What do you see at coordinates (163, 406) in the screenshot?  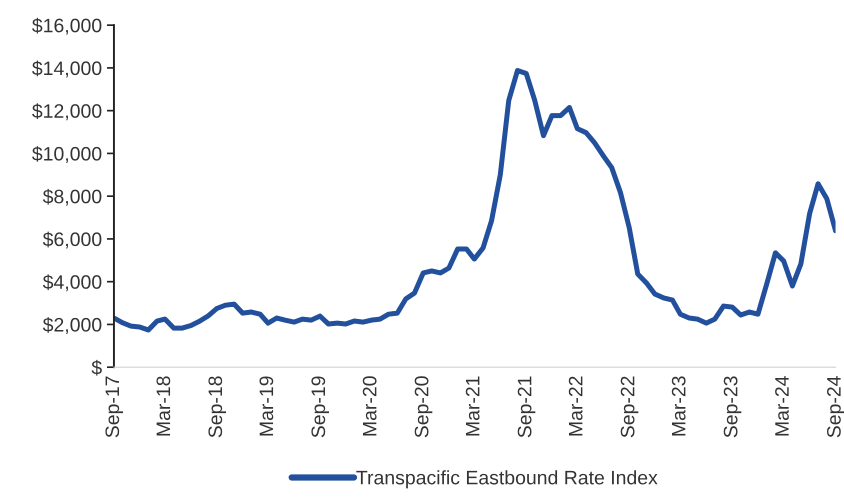 I see `x-tick-label: Mar-18` at bounding box center [163, 406].